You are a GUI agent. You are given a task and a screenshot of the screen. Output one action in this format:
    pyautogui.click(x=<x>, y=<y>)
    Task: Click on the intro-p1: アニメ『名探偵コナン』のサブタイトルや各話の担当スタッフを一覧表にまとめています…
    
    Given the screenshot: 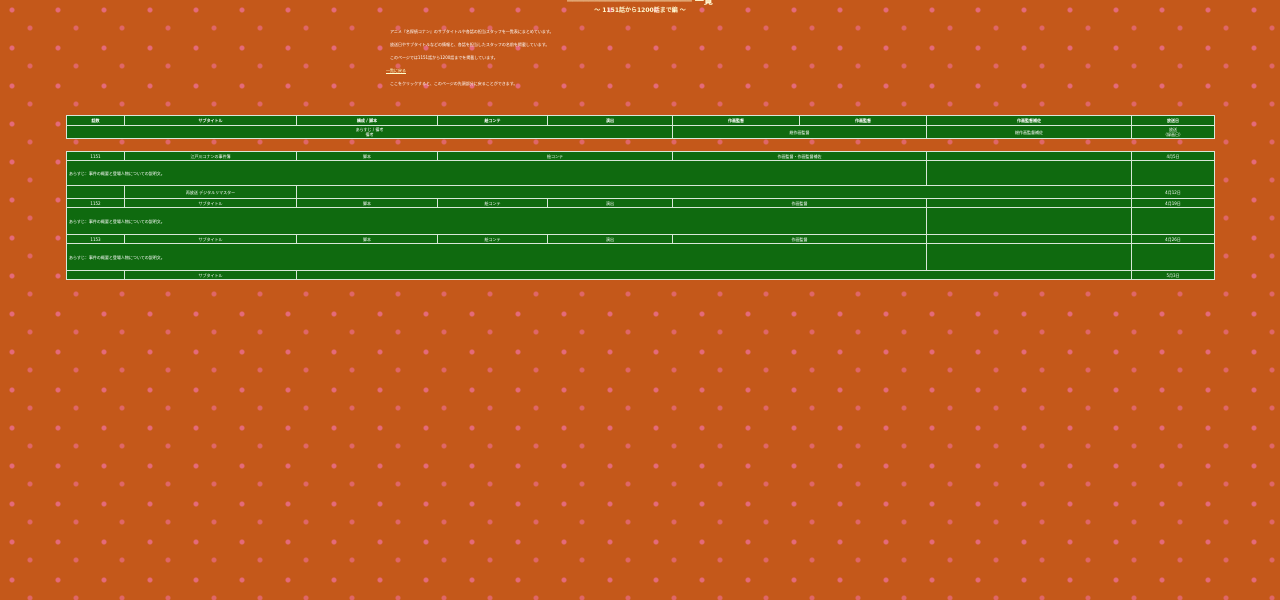 What is the action you would take?
    pyautogui.click(x=470, y=31)
    